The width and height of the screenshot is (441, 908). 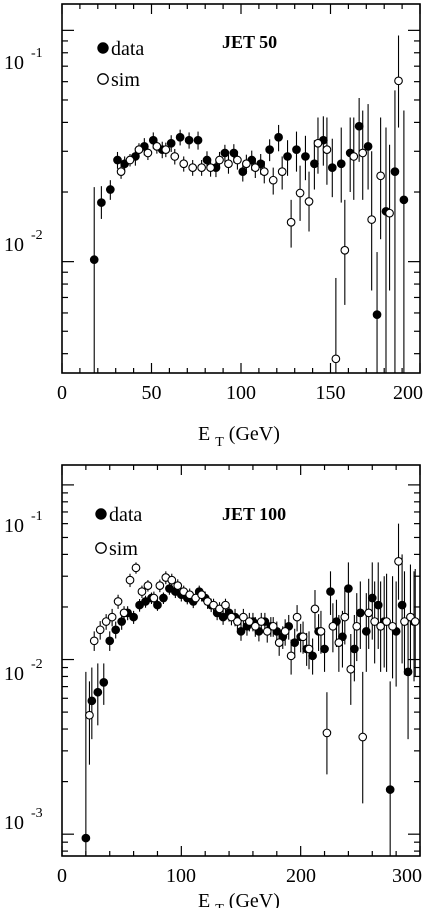 What do you see at coordinates (127, 49) in the screenshot?
I see `legend-data-label: data` at bounding box center [127, 49].